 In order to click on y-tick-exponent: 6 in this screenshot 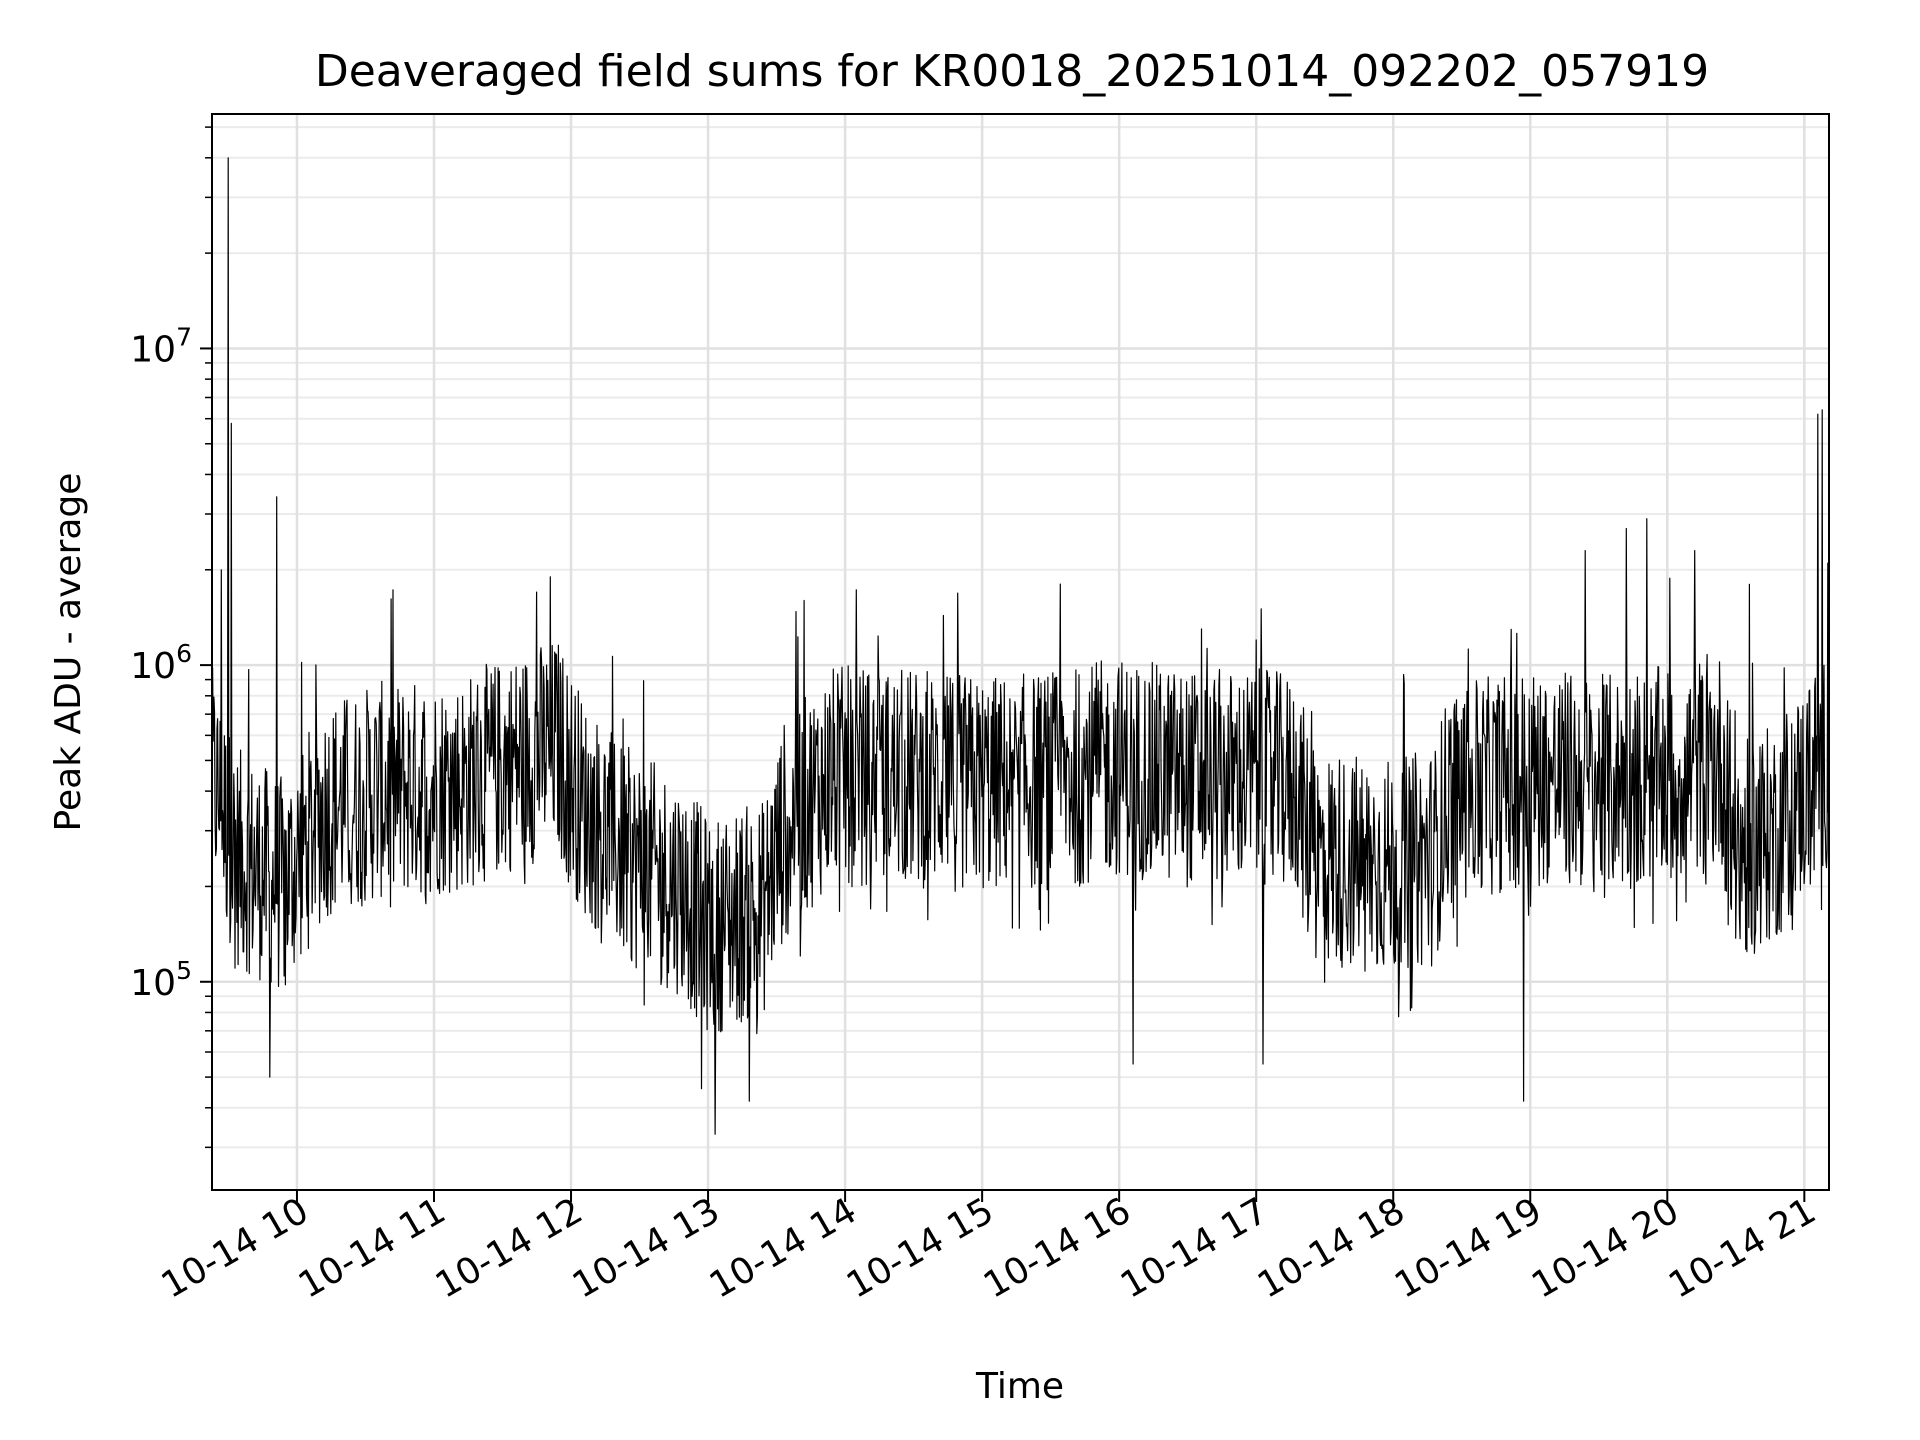, I will do `click(184, 653)`.